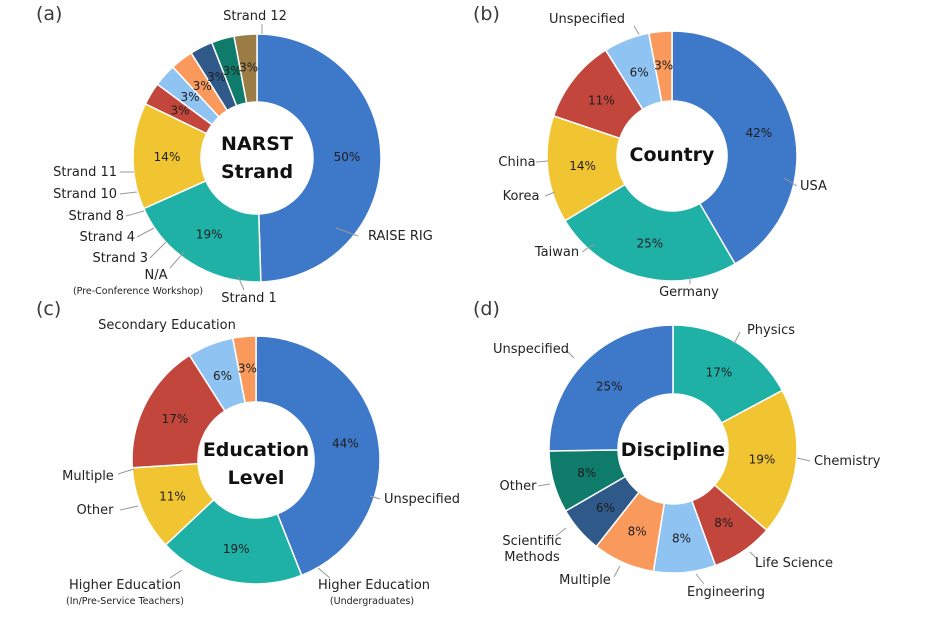 This screenshot has width=949, height=638. What do you see at coordinates (681, 538) in the screenshot?
I see `pct-label-engineering: 8%` at bounding box center [681, 538].